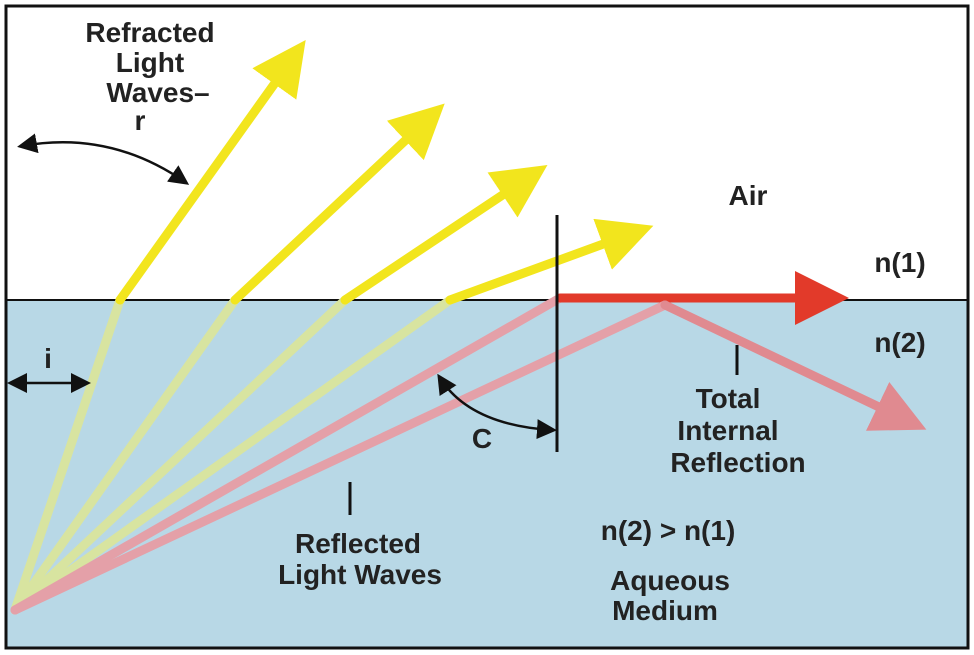 The image size is (974, 655). What do you see at coordinates (48, 358) in the screenshot?
I see `label: i` at bounding box center [48, 358].